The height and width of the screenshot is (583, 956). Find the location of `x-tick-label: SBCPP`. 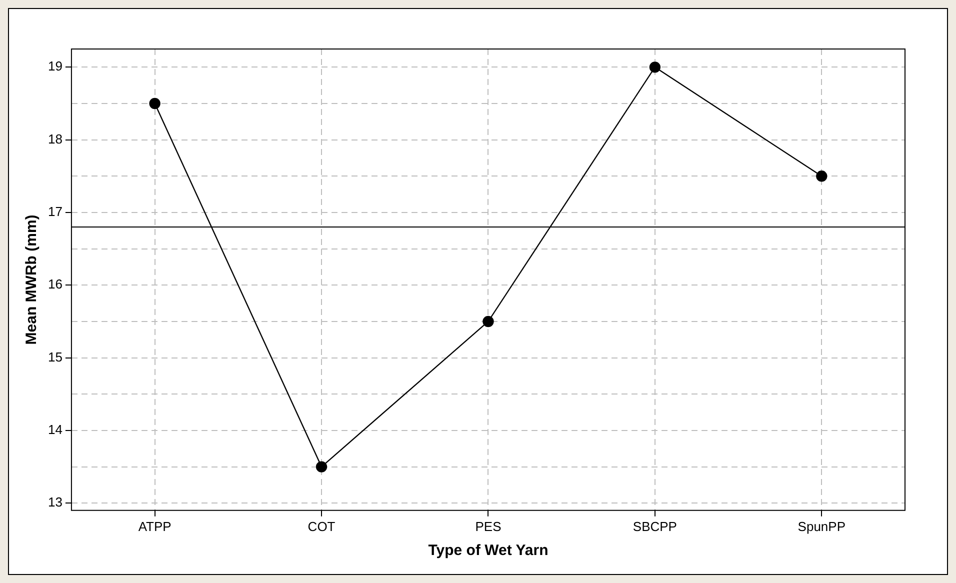

x-tick-label: SBCPP is located at coordinates (654, 526).